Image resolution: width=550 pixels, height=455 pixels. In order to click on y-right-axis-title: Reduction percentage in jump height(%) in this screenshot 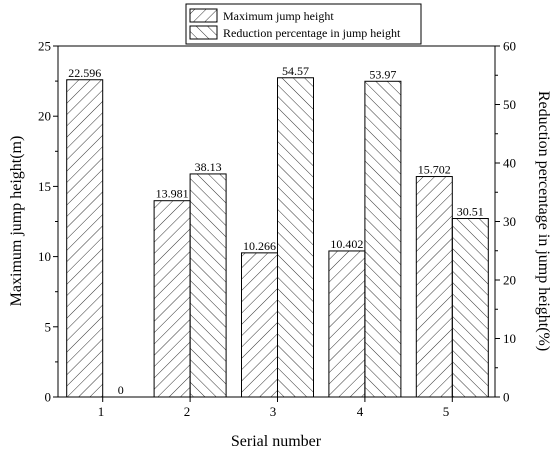, I will do `click(542, 221)`.